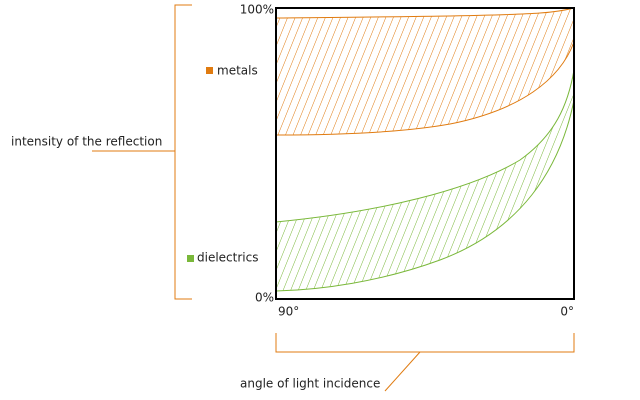  Describe the element at coordinates (237, 71) in the screenshot. I see `legend-label: metals` at that location.